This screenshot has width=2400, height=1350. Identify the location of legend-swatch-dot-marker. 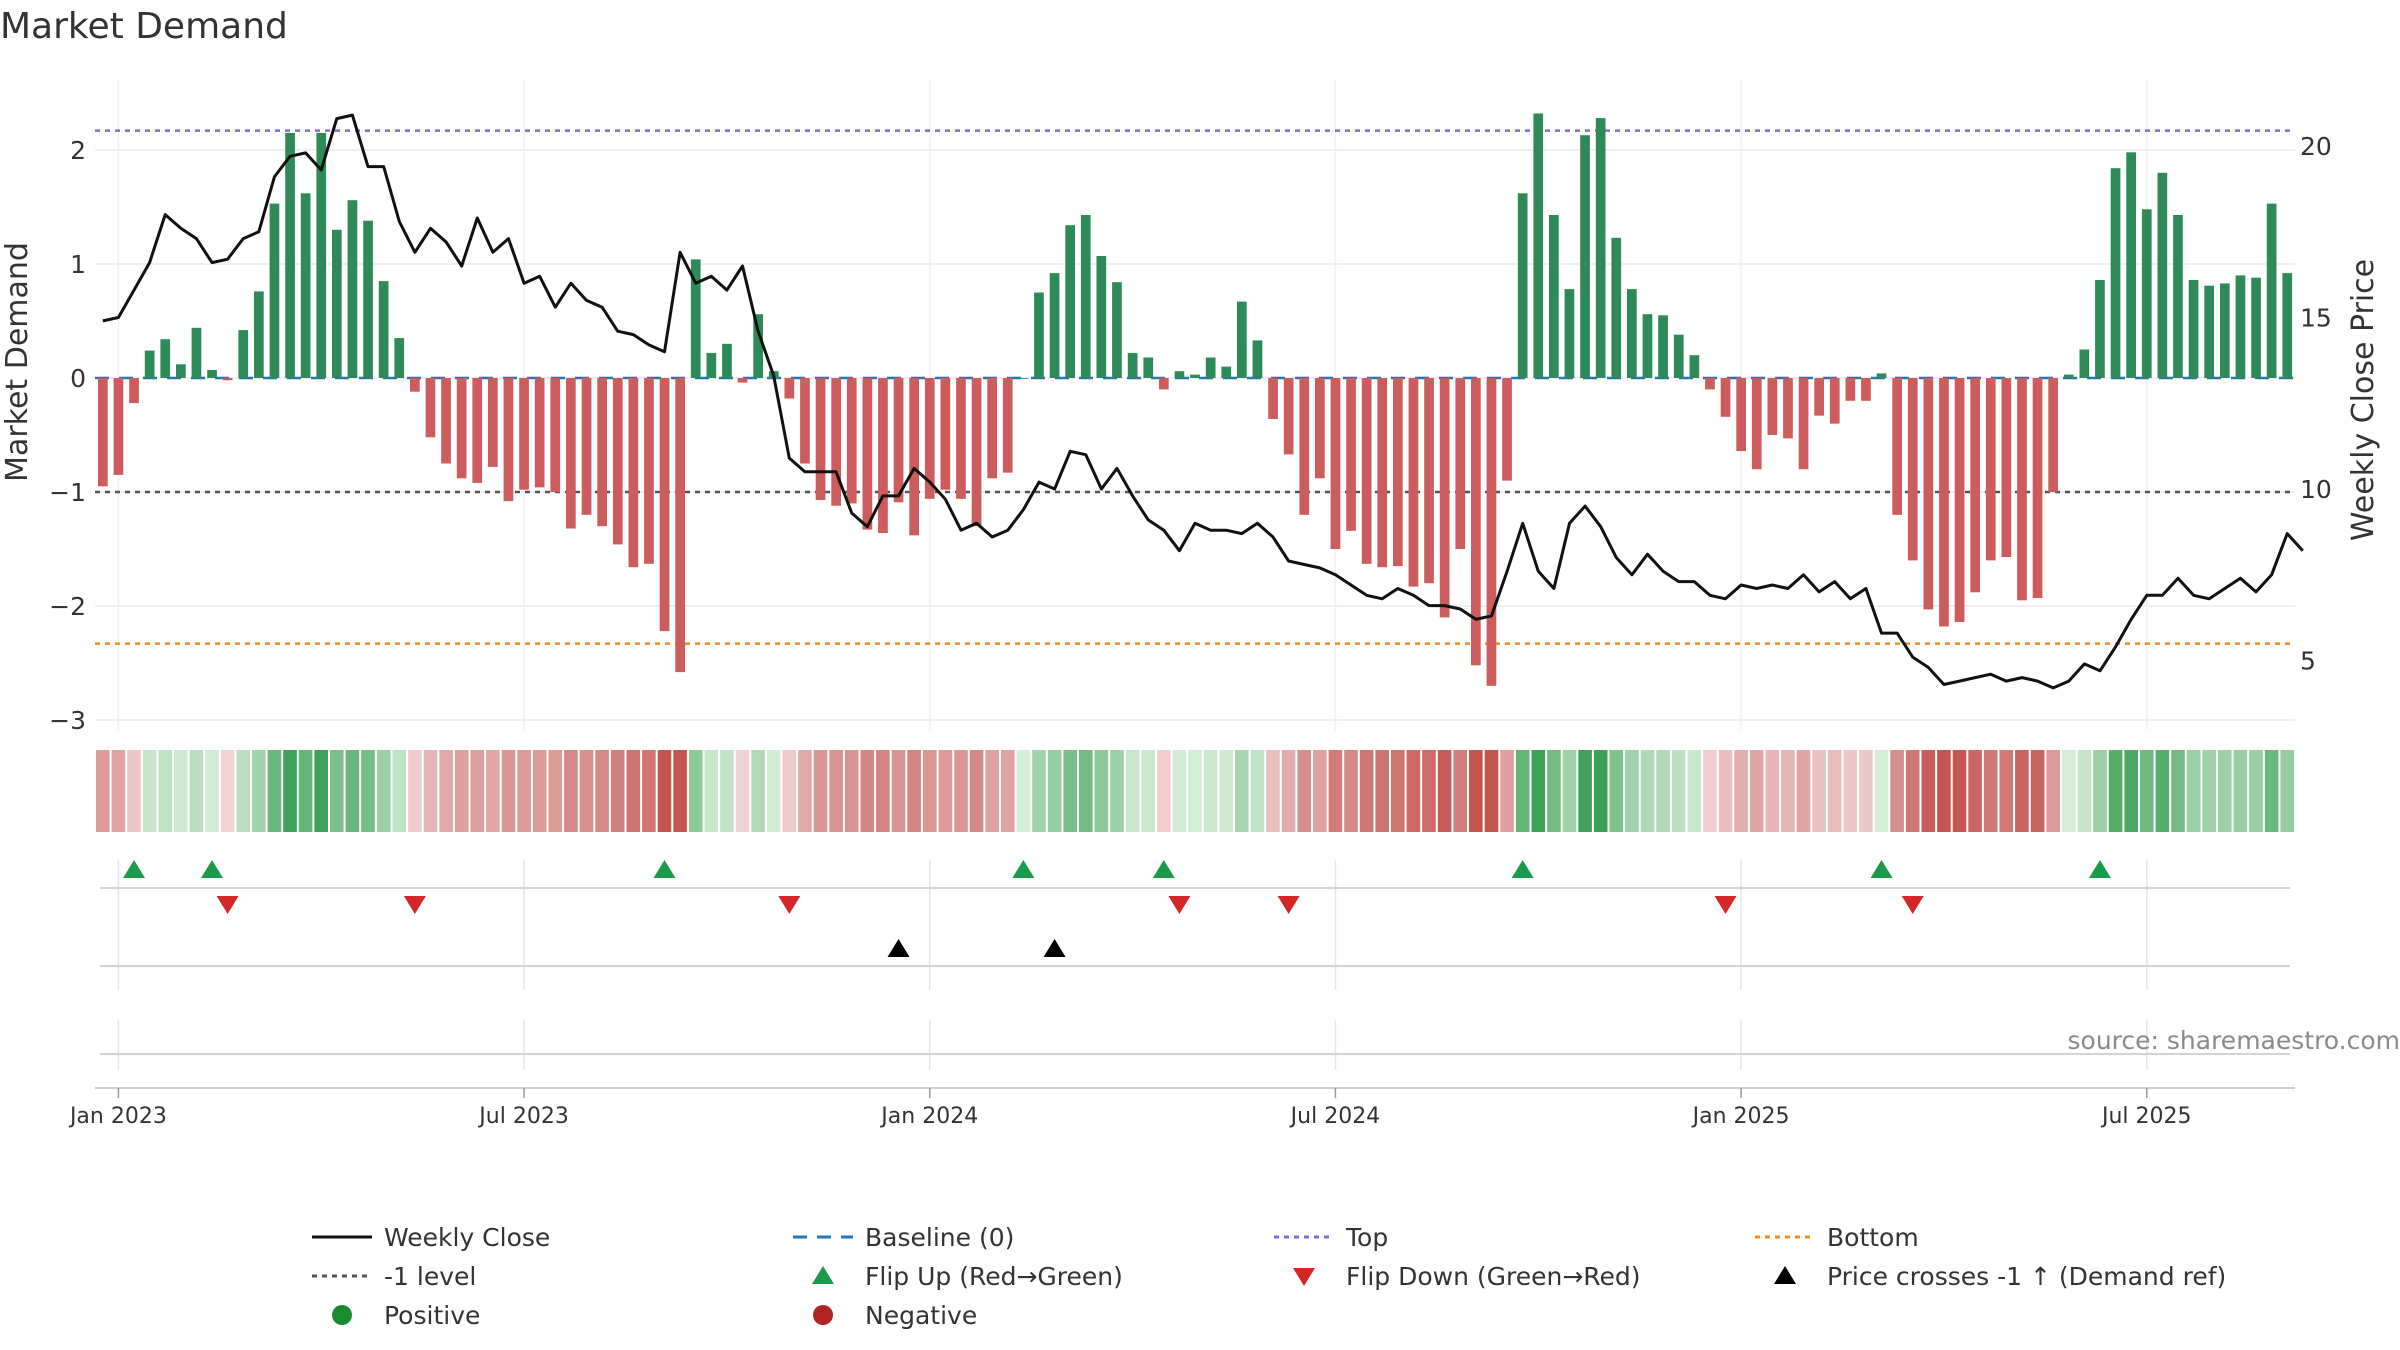
(823, 1315).